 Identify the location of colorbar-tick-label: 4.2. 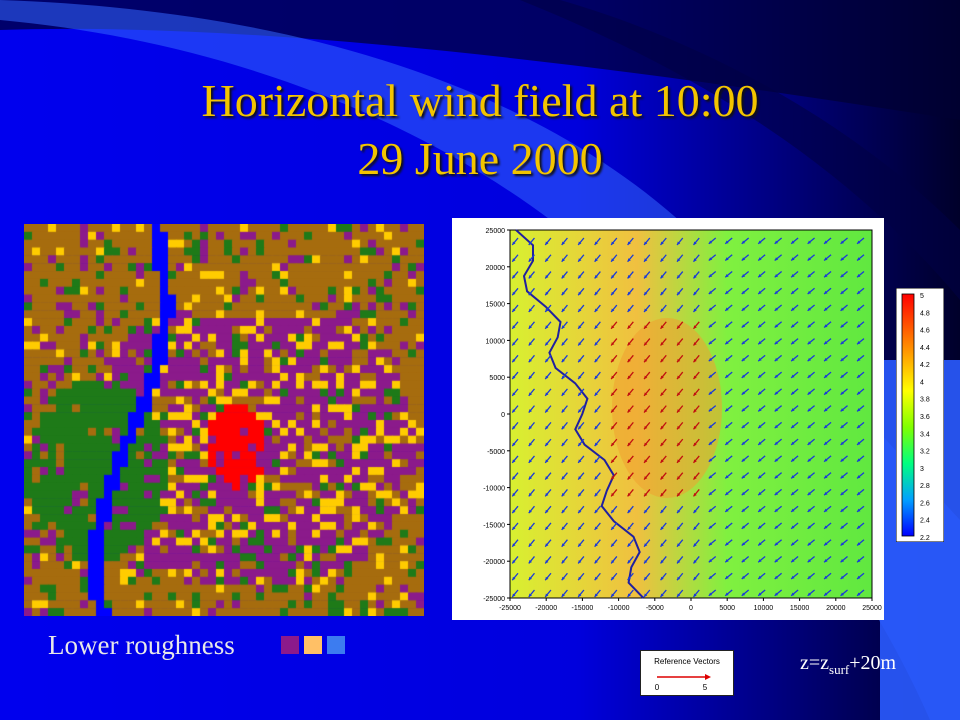
(925, 365).